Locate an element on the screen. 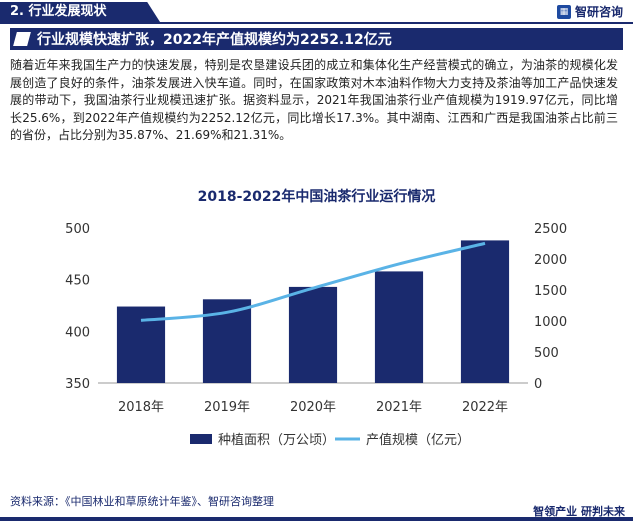 The image size is (633, 521). x-tick-label: 2021年 is located at coordinates (399, 407).